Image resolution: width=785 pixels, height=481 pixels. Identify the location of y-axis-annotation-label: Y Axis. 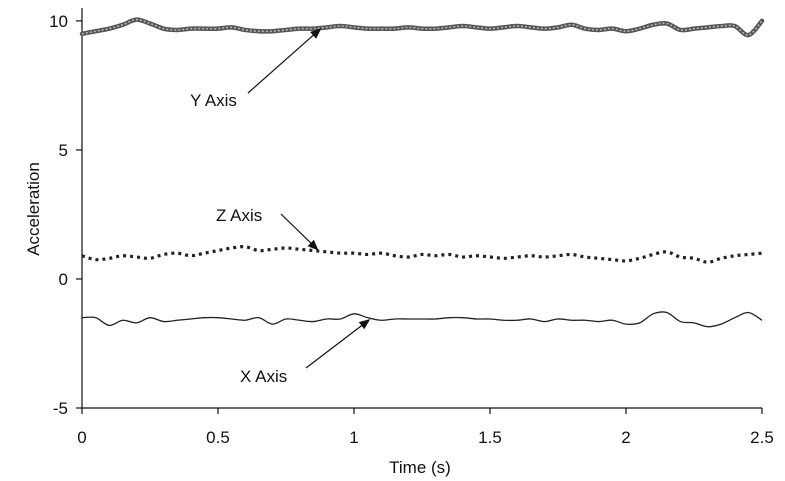
(213, 100).